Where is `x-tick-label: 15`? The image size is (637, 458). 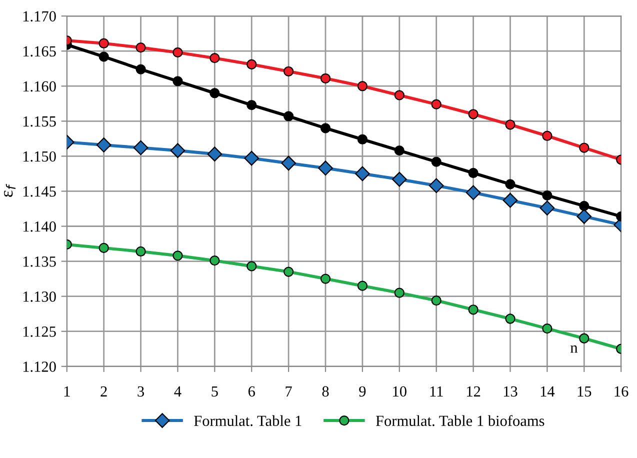
x-tick-label: 15 is located at coordinates (585, 391).